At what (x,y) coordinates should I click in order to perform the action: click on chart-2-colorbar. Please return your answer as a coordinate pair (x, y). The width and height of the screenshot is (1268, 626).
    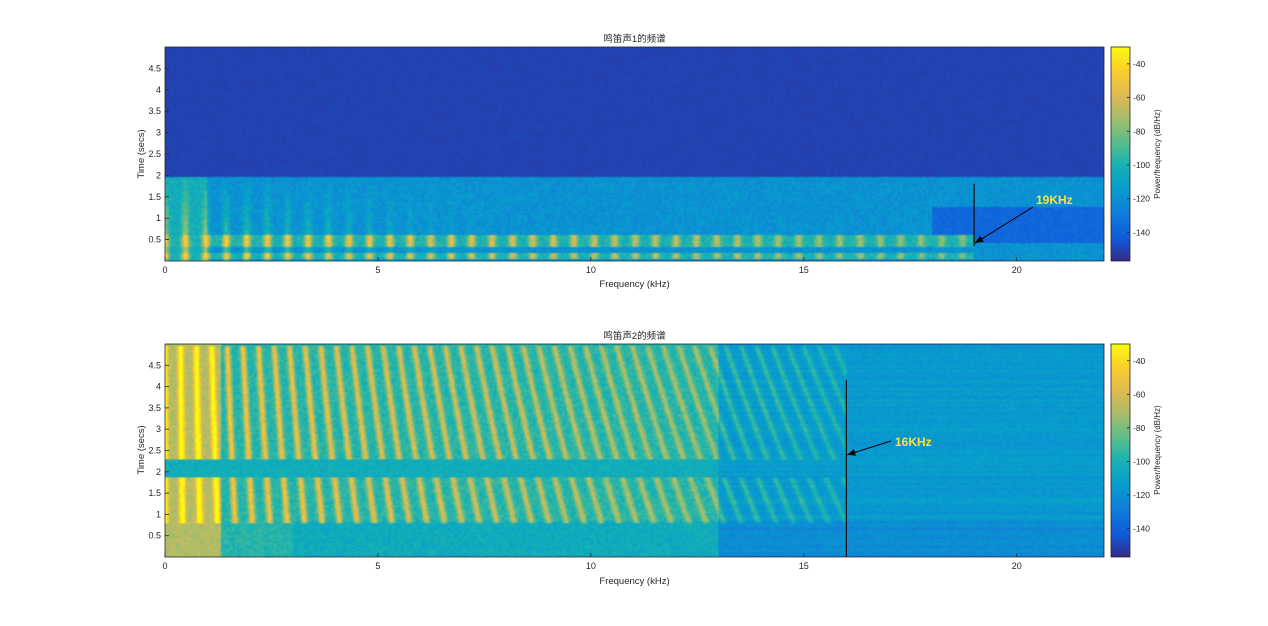
    Looking at the image, I should click on (1120, 450).